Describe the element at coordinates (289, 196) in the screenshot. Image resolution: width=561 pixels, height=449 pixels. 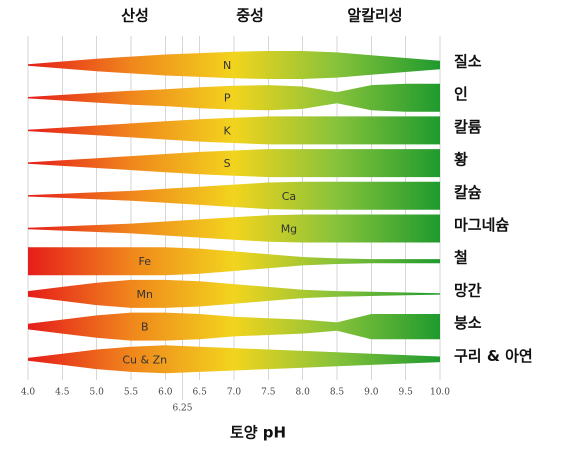
I see `band-symbol: Ca` at that location.